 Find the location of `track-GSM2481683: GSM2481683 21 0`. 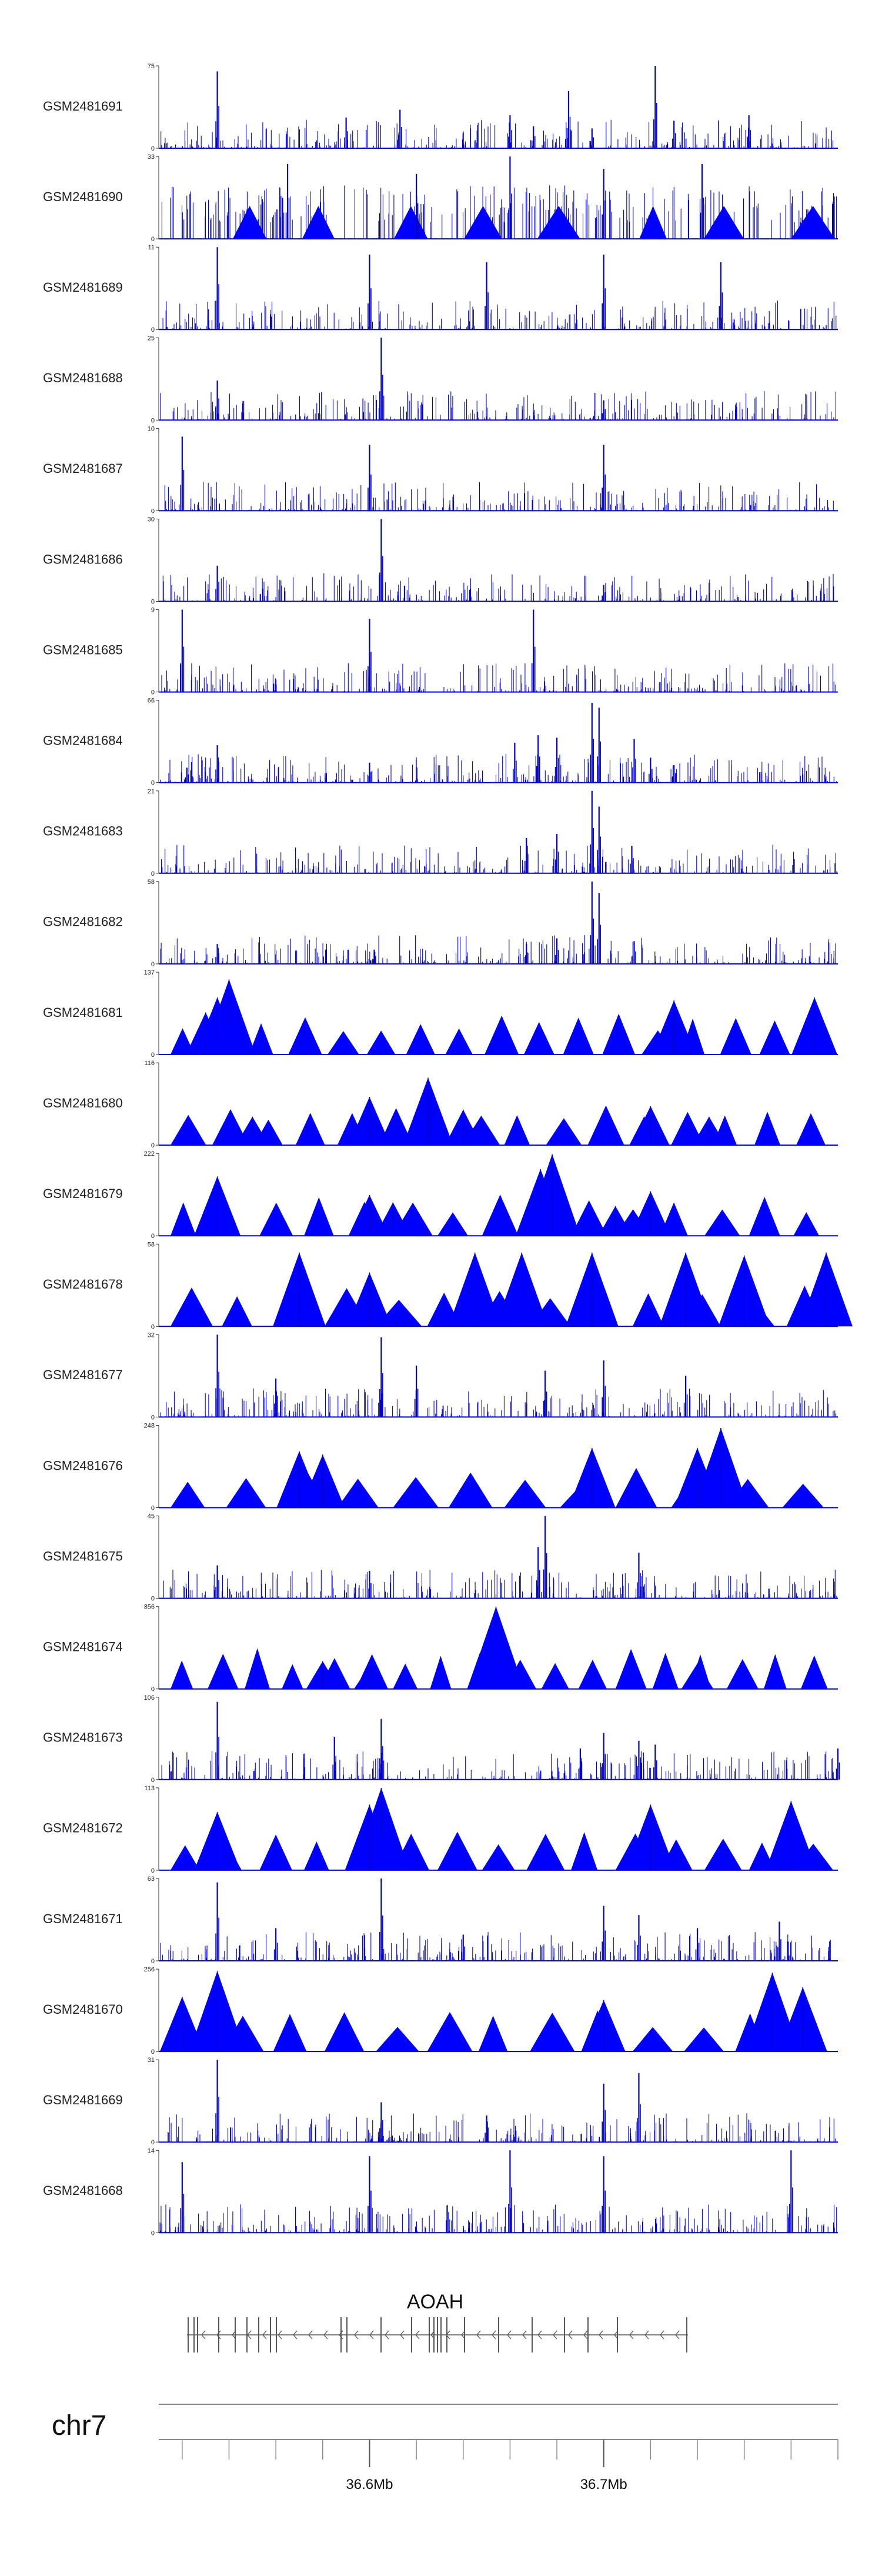

track-GSM2481683: GSM2481683 21 0 is located at coordinates (440, 832).